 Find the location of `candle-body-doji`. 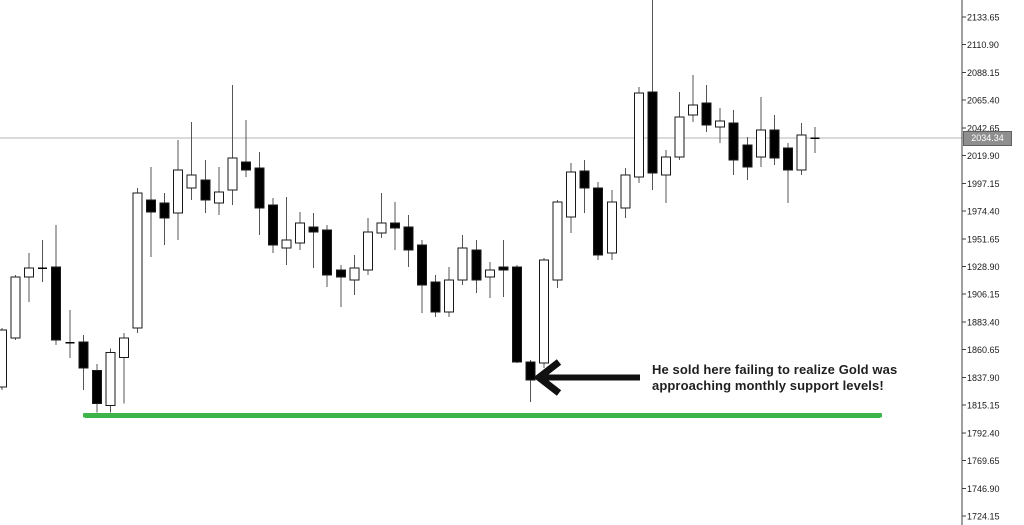

candle-body-doji is located at coordinates (70, 343).